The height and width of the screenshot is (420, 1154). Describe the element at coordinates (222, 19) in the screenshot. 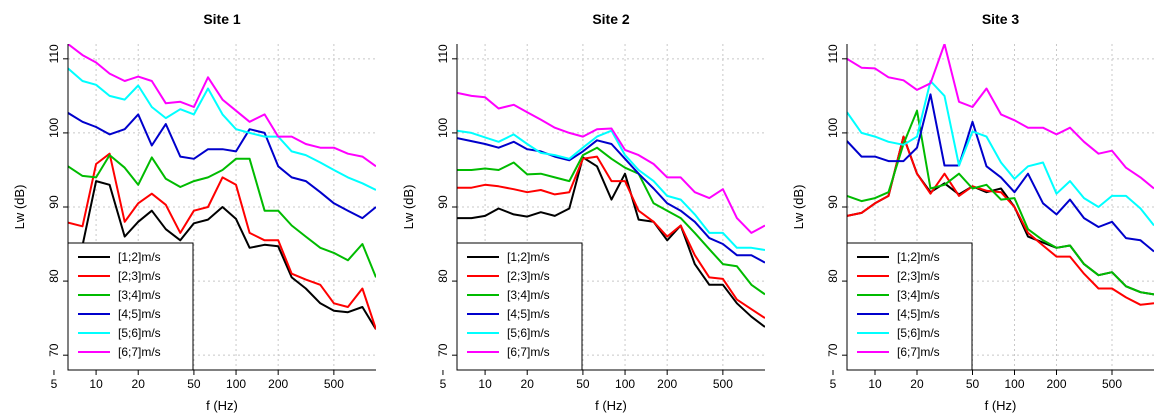

I see `panel-title: Site 1` at that location.